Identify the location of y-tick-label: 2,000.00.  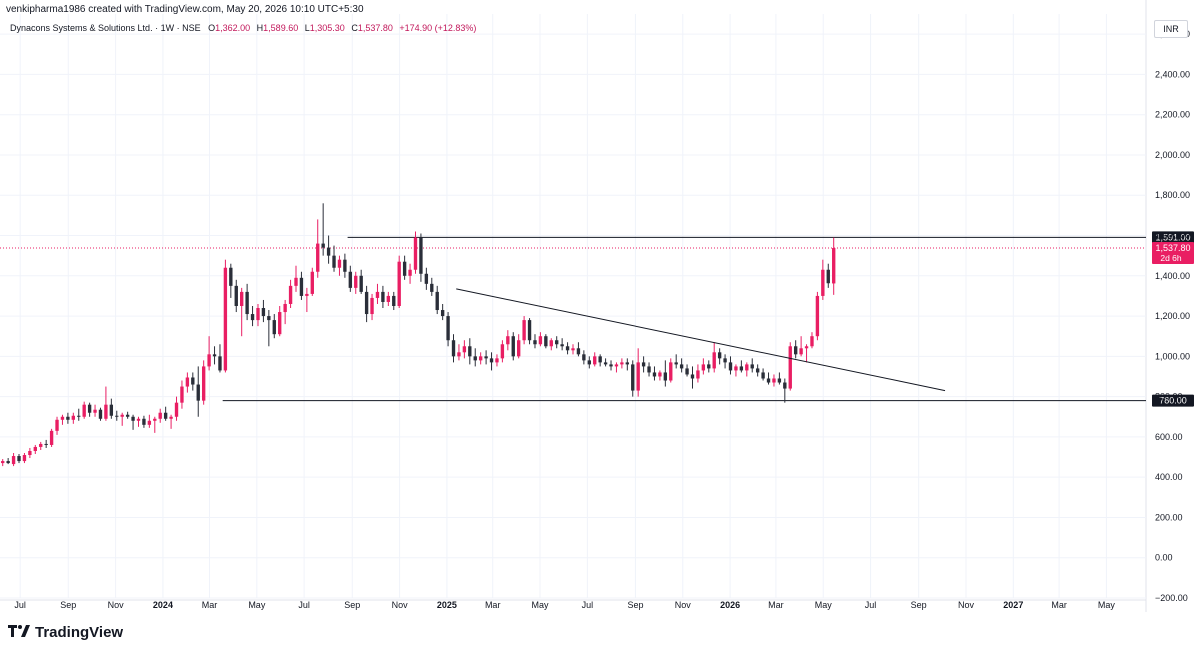
(1172, 155).